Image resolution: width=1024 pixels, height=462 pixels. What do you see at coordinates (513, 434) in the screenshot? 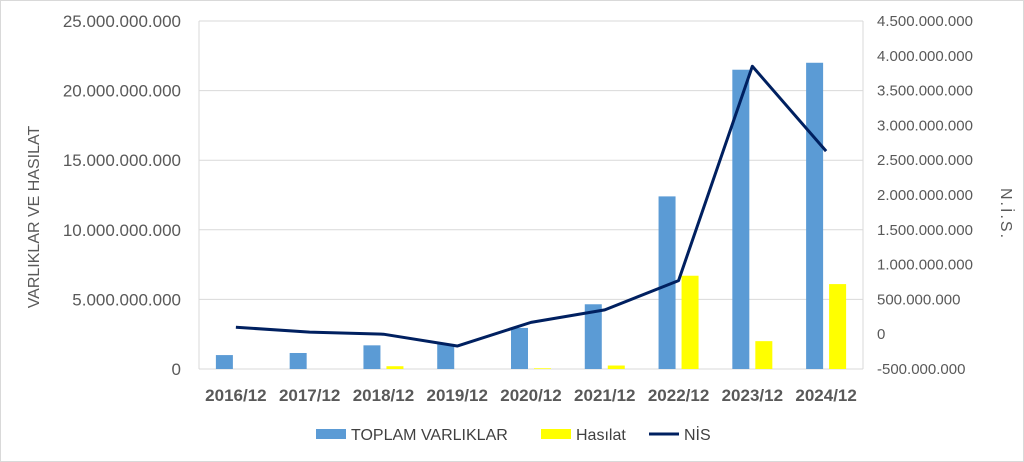
I see `legend: TOPLAM VARLIKLAR Hasılat NİS` at bounding box center [513, 434].